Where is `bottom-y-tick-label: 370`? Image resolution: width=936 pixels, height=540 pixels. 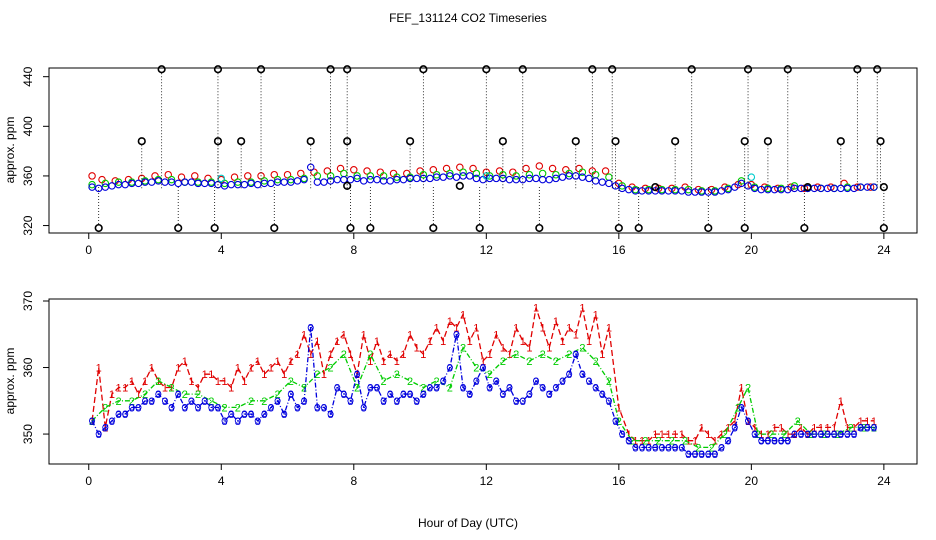
bottom-y-tick-label: 370 is located at coordinates (28, 301).